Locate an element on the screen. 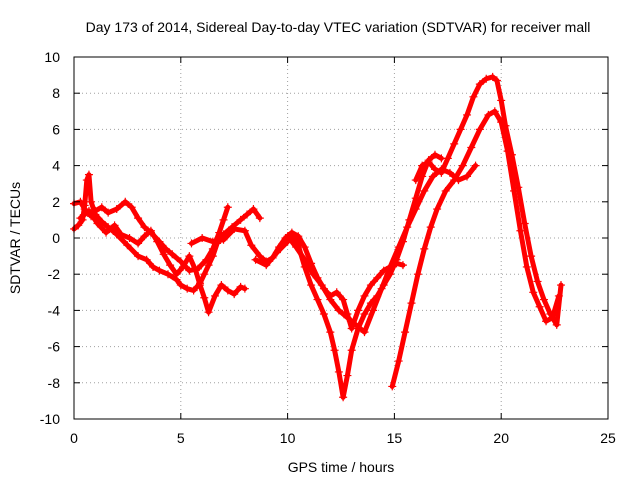 This screenshot has width=640, height=480. y-tick-label: -2 is located at coordinates (54, 274).